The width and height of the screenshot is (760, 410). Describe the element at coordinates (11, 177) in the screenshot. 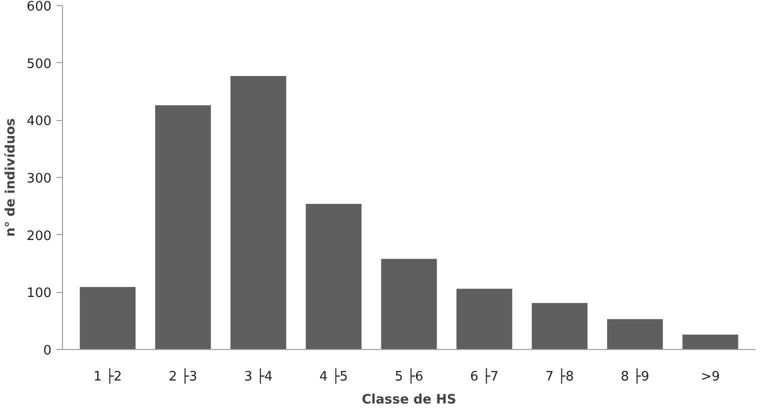

I see `y-axis-title: n° de indivíduos` at that location.